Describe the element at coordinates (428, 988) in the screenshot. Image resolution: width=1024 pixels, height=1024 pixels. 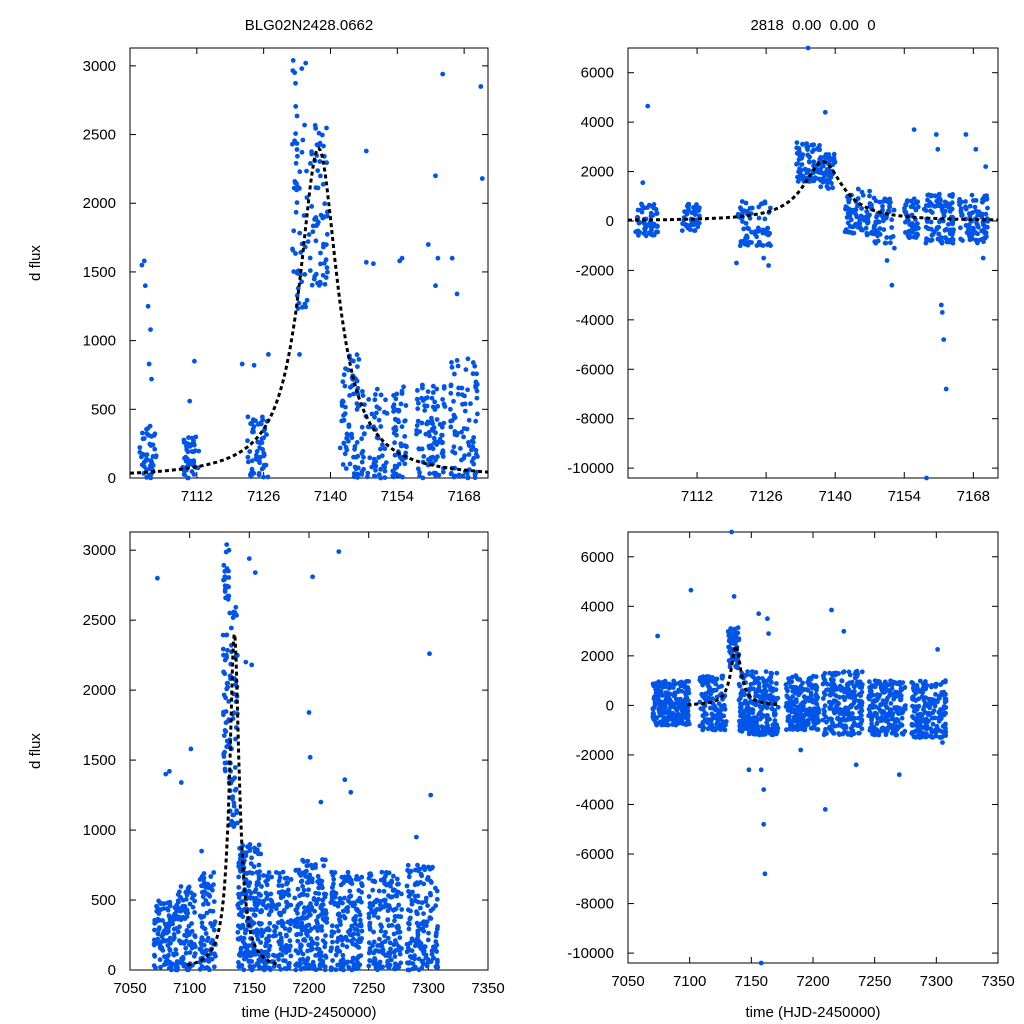
I see `x-tick-label: 7300` at that location.